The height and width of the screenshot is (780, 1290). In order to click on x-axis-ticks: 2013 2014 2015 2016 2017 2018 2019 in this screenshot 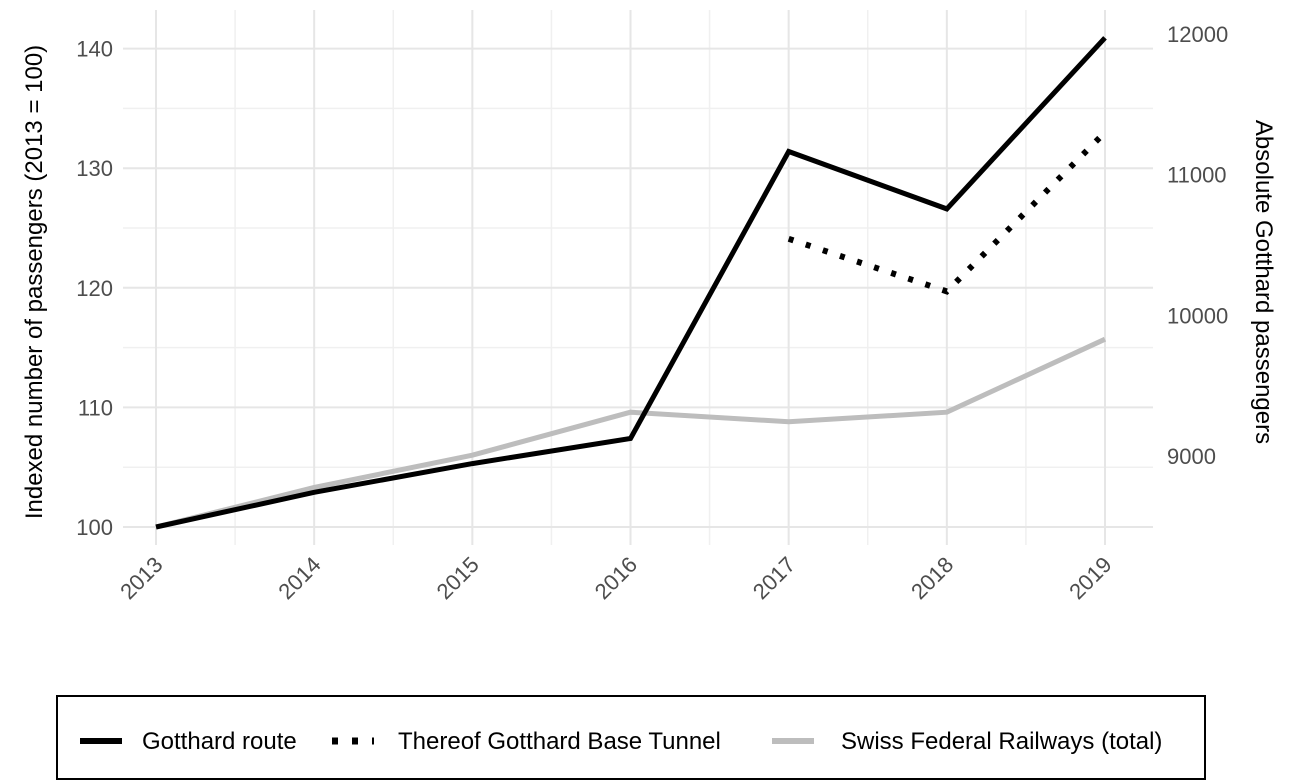, I will do `click(615, 578)`.